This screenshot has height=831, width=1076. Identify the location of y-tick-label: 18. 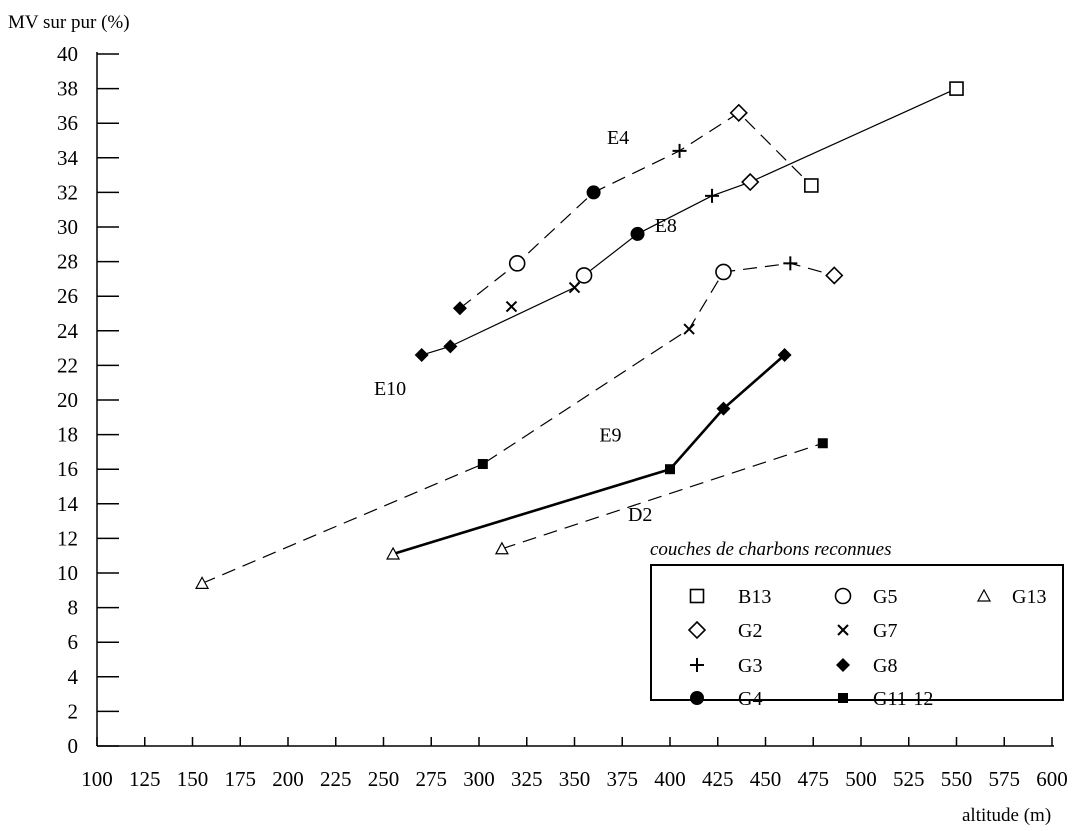
(67, 435).